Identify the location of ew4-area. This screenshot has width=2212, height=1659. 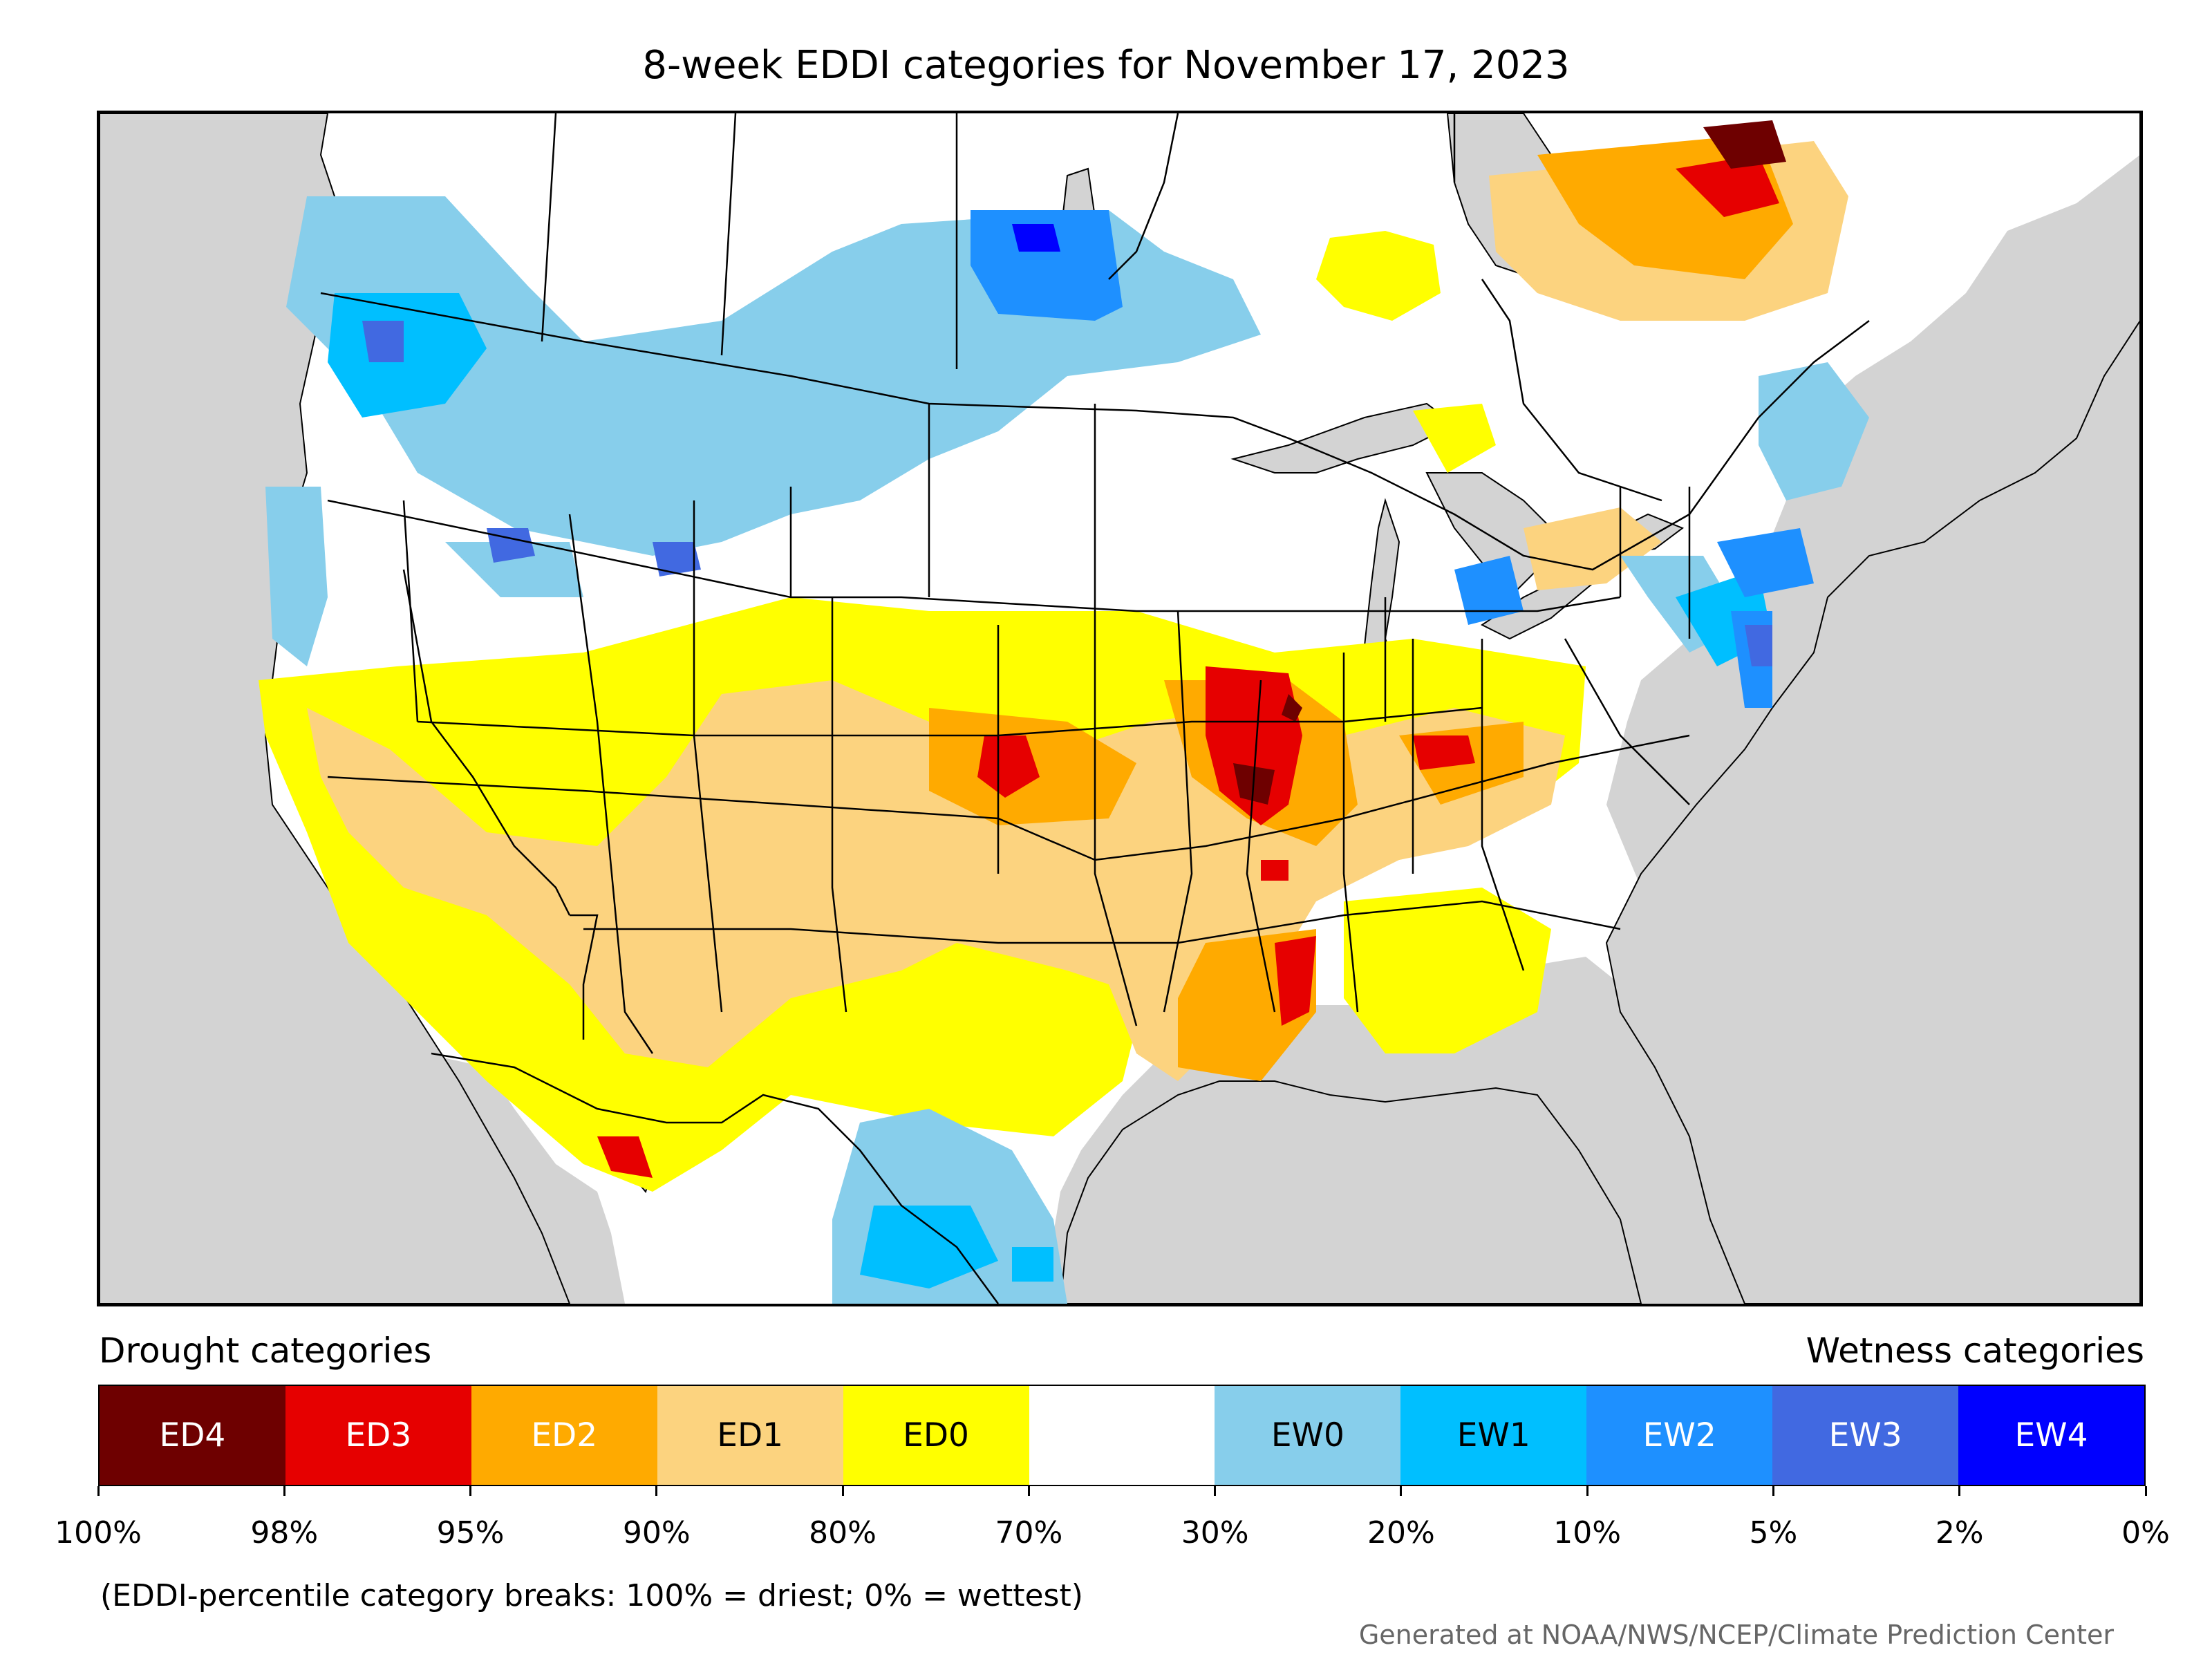
(1036, 238).